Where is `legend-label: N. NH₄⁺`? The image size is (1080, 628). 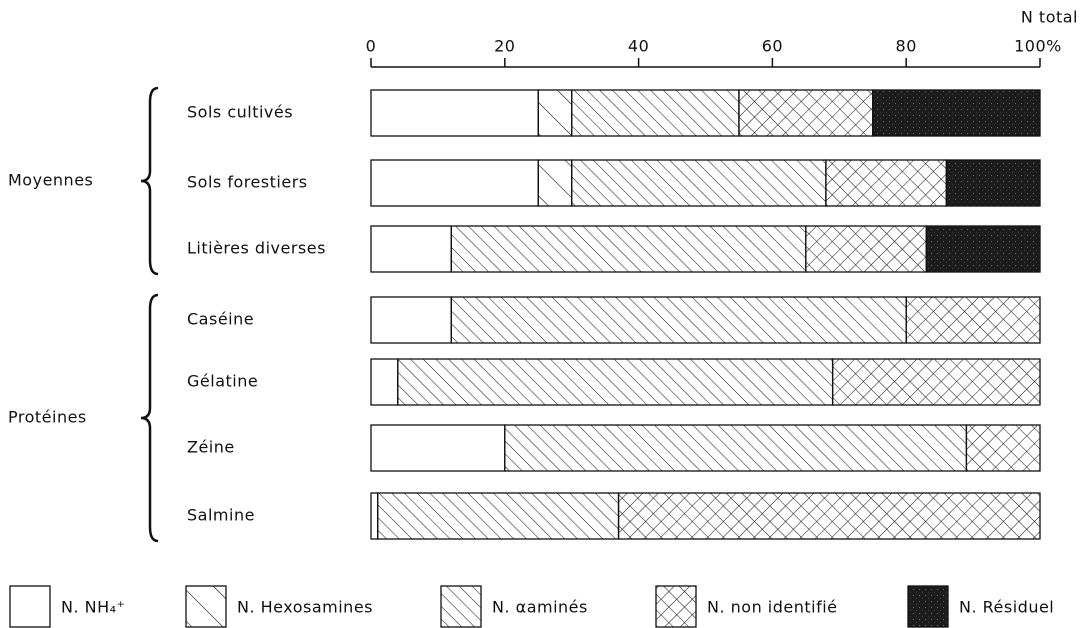
legend-label: N. NH₄⁺ is located at coordinates (93, 607).